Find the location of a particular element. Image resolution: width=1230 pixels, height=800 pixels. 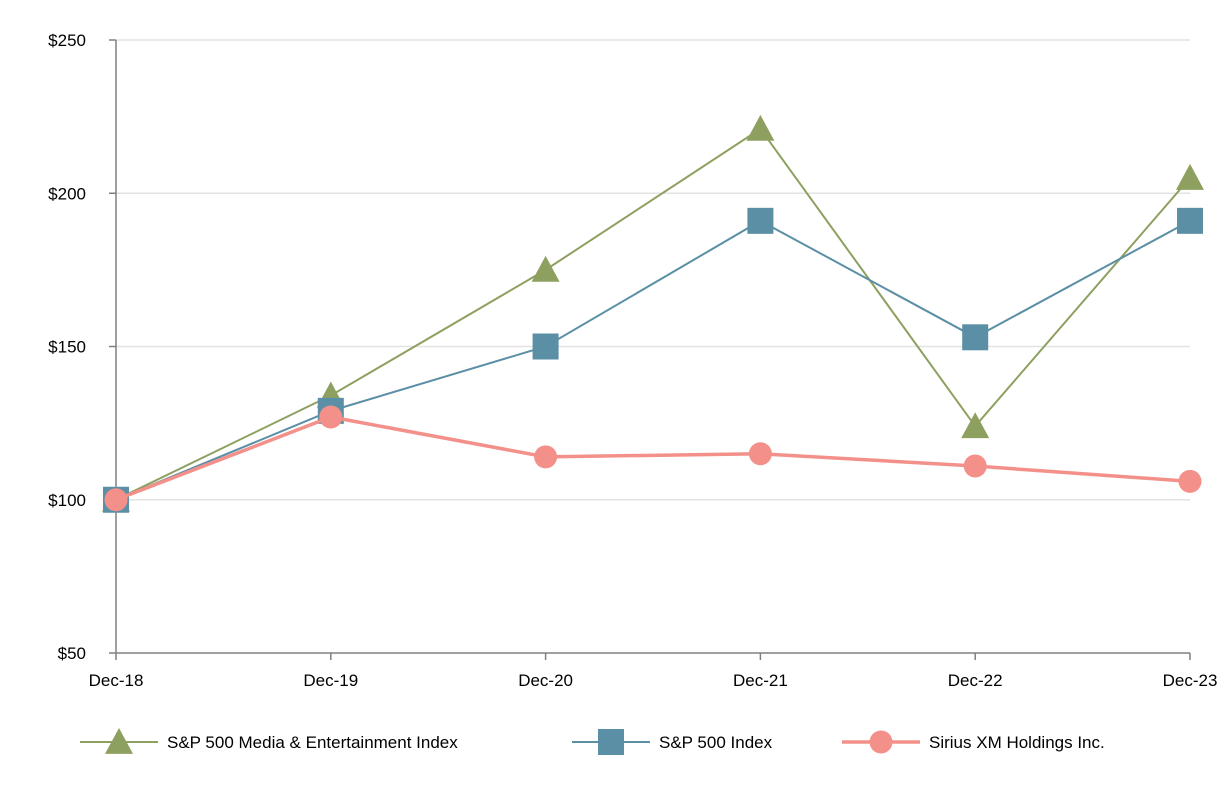

x-tick-label: Dec-23 is located at coordinates (1190, 680).